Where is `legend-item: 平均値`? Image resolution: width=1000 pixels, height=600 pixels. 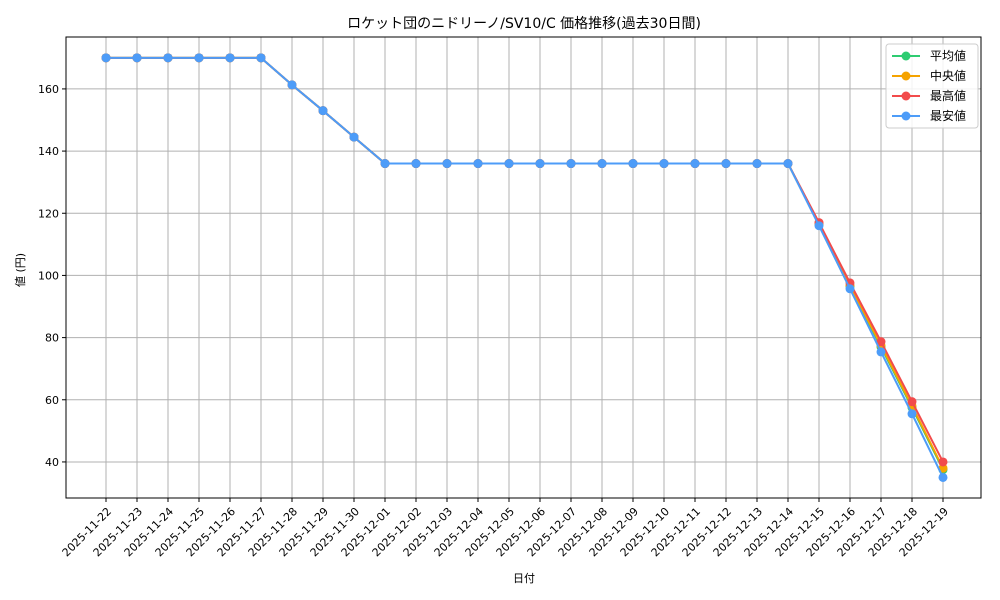 legend-item: 平均値 is located at coordinates (929, 55).